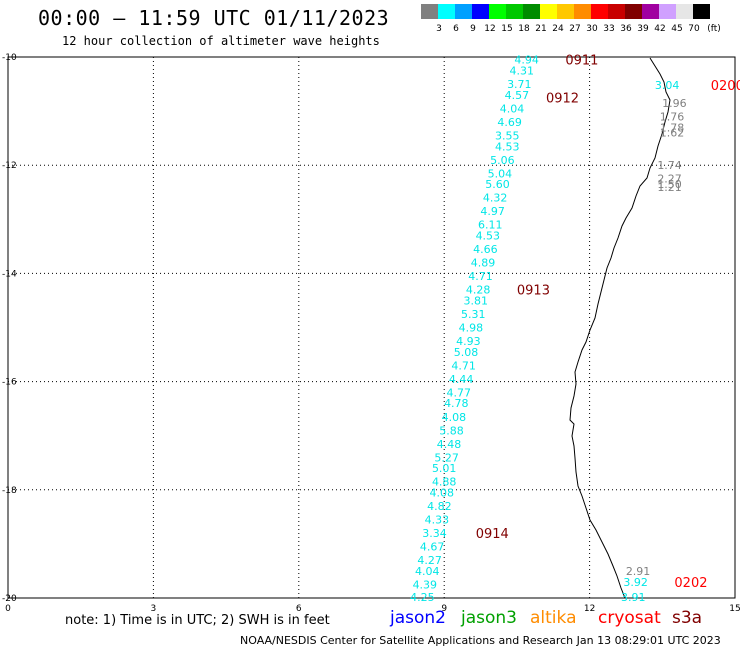 The image size is (740, 650). Describe the element at coordinates (422, 597) in the screenshot. I see `wave-height-label: 4.25` at that location.